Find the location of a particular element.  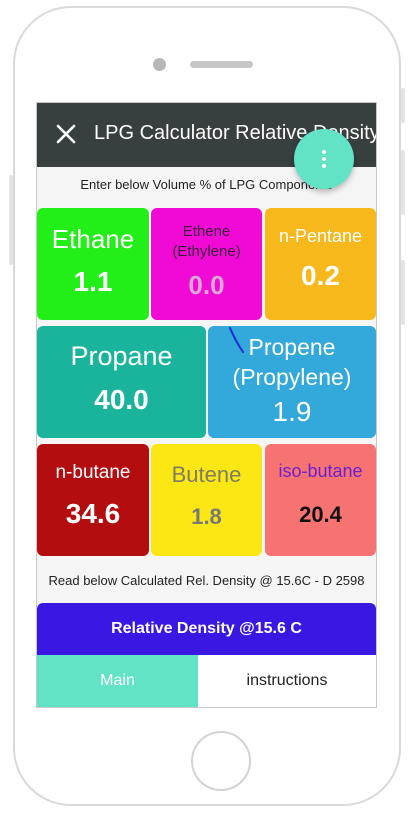

iso-butane-label: iso-butane is located at coordinates (320, 471).